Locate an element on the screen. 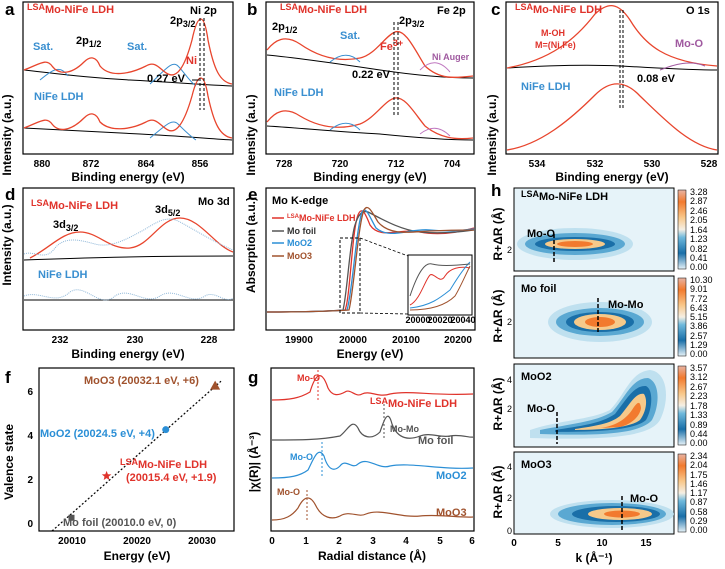 The height and width of the screenshot is (569, 725). fit-blue-lower-a is located at coordinates (173, 131).